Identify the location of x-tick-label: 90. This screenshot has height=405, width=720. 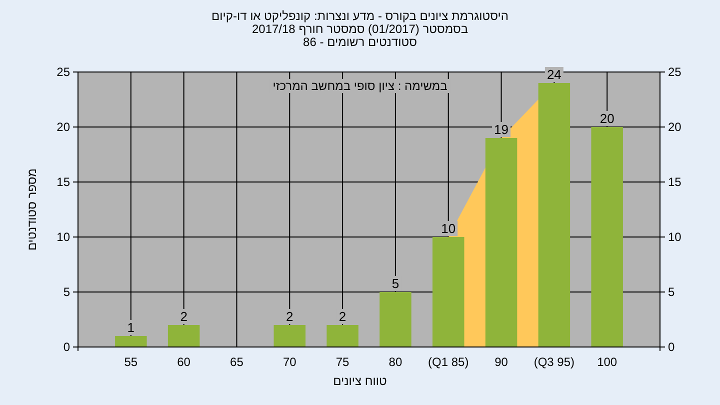
(501, 362).